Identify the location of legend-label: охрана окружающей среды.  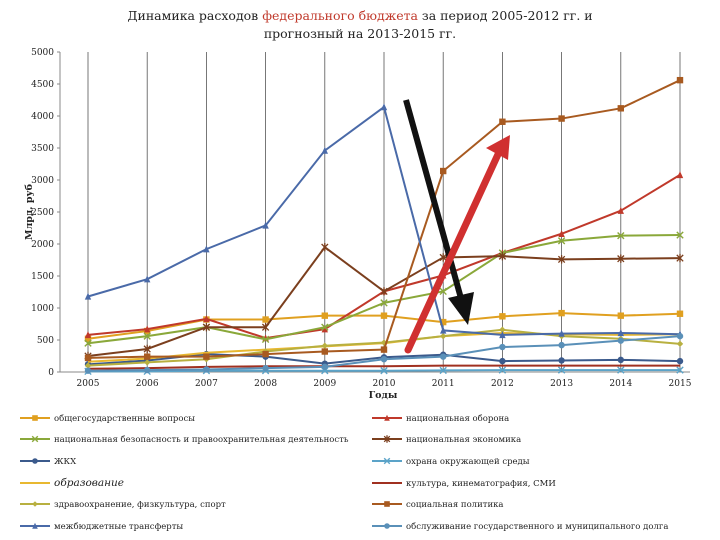
(468, 462).